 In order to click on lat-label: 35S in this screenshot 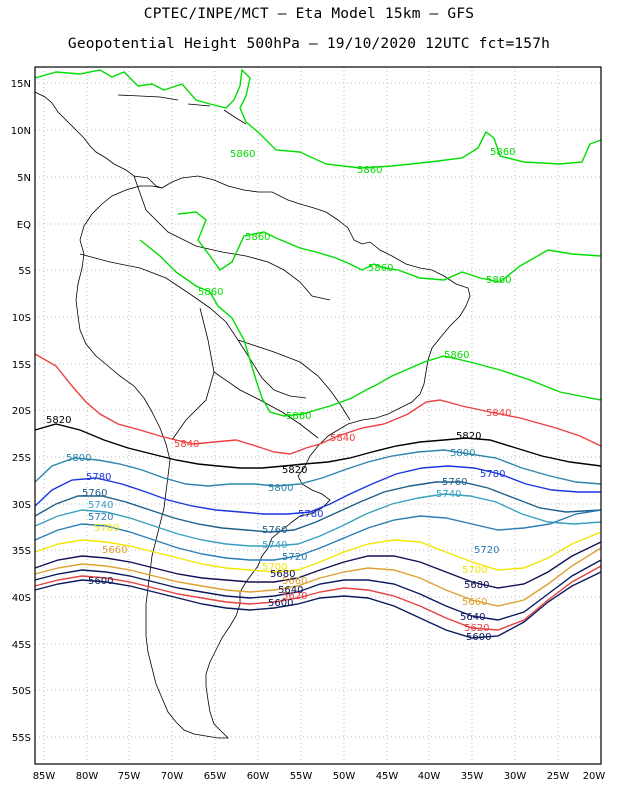, I will do `click(21, 551)`.